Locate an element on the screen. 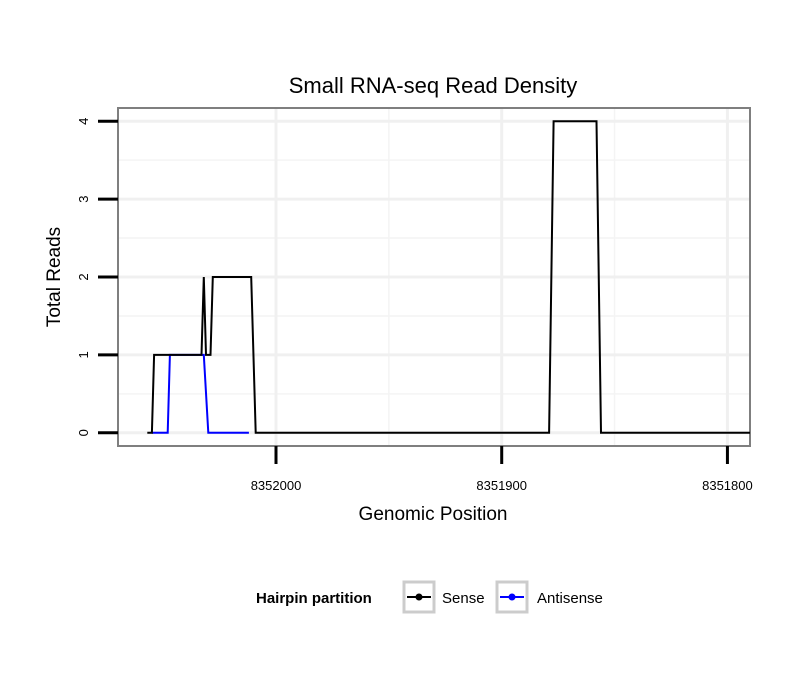 The width and height of the screenshot is (810, 690). chart-title: Small RNA-seq Read Density is located at coordinates (433, 85).